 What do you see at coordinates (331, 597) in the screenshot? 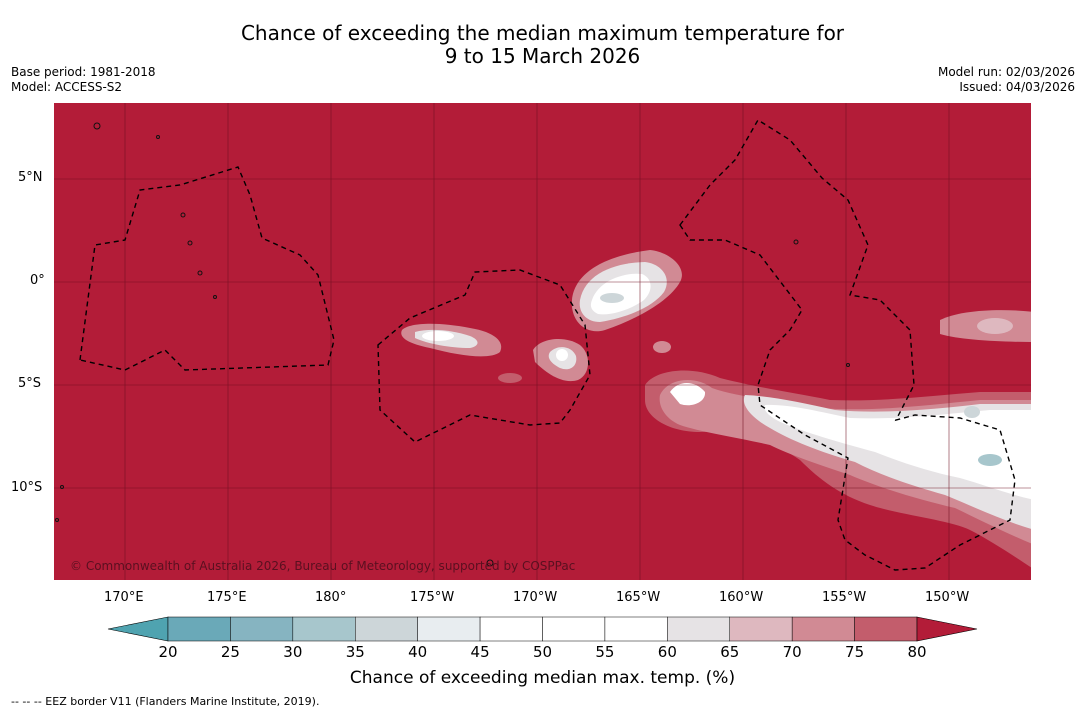
I see `lon-label-180: 180°` at bounding box center [331, 597].